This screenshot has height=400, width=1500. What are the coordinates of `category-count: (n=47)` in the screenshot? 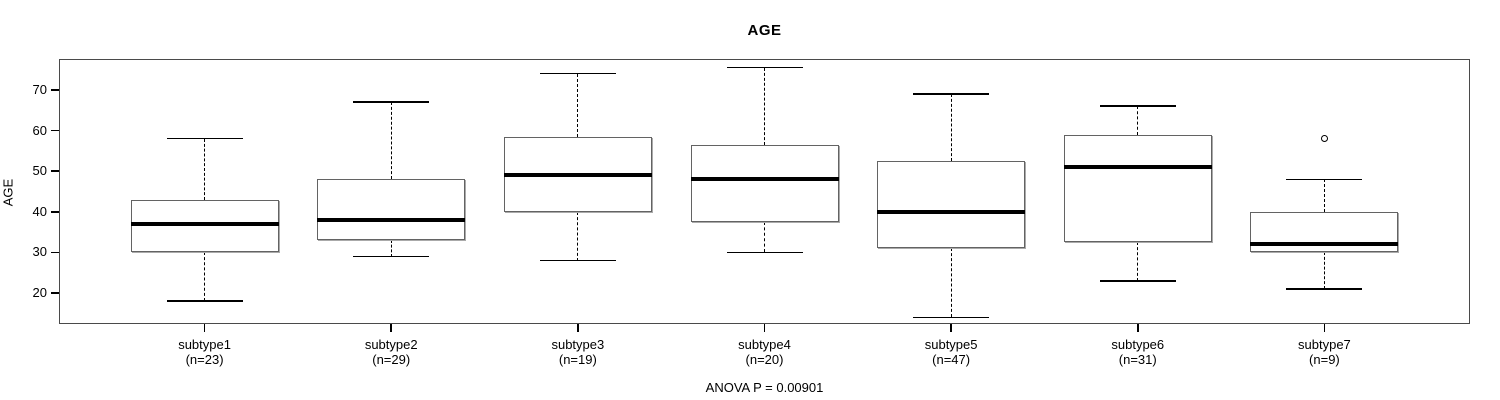 It's located at (951, 359).